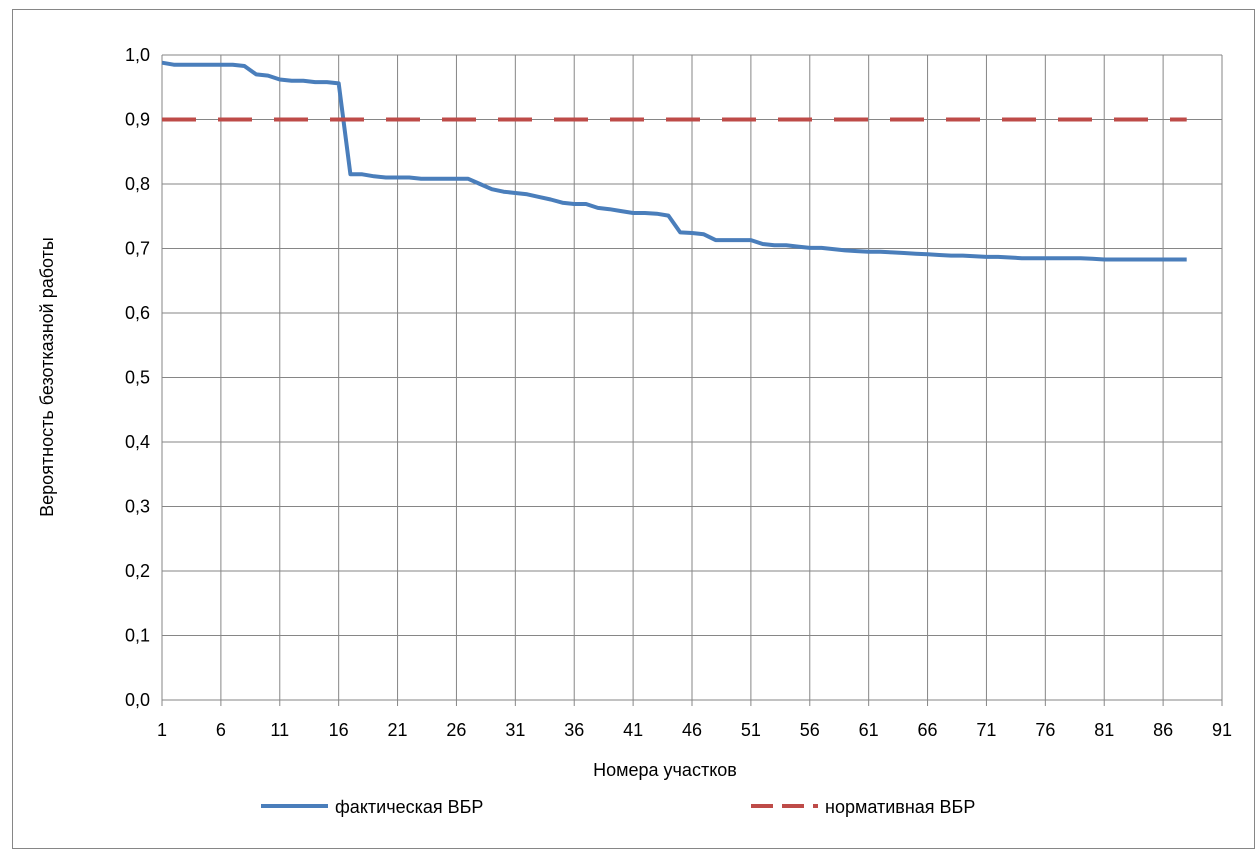  What do you see at coordinates (1104, 730) in the screenshot?
I see `x-tick-label: 81` at bounding box center [1104, 730].